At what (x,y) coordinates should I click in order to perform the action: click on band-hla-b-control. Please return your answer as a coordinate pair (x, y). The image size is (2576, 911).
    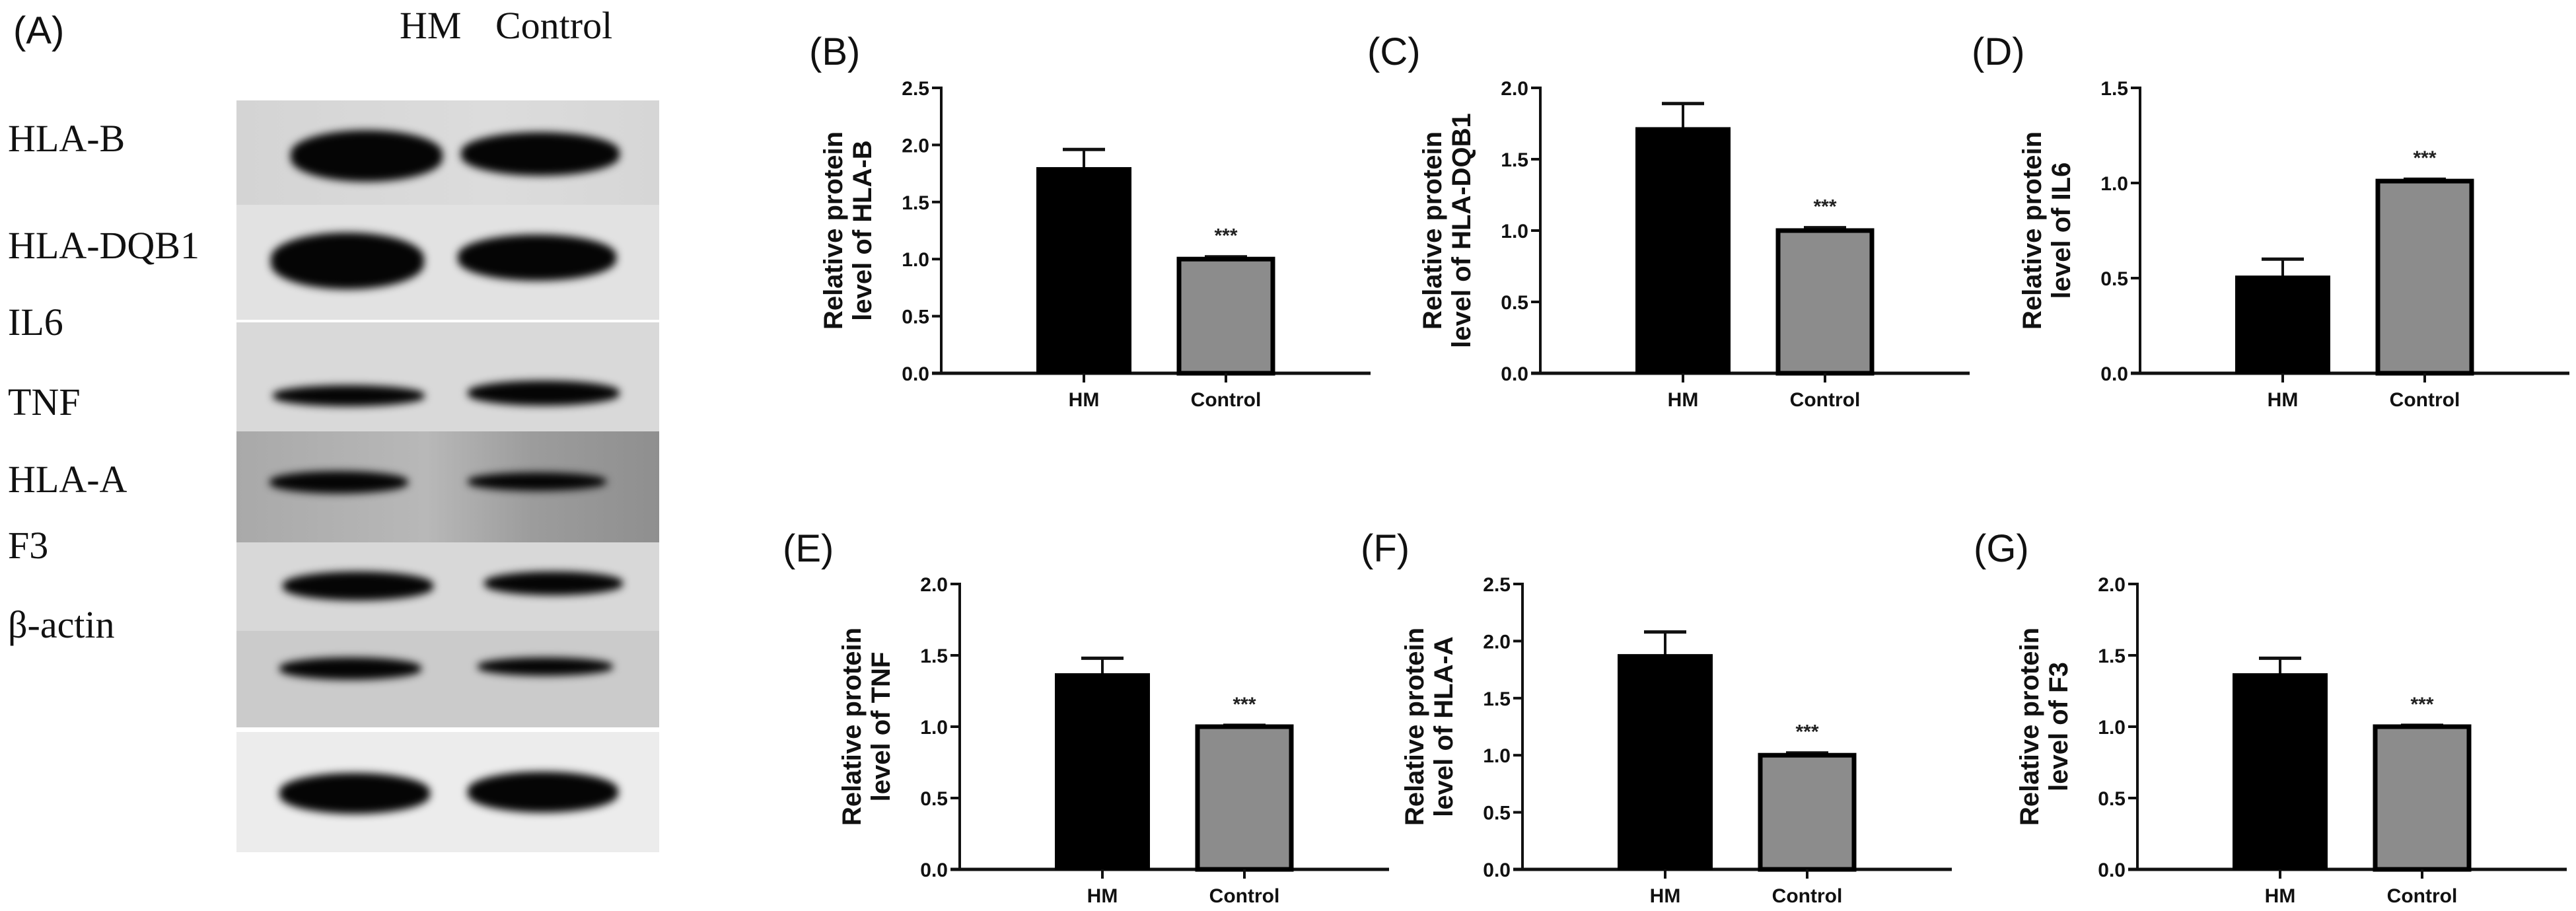
    Looking at the image, I should click on (540, 154).